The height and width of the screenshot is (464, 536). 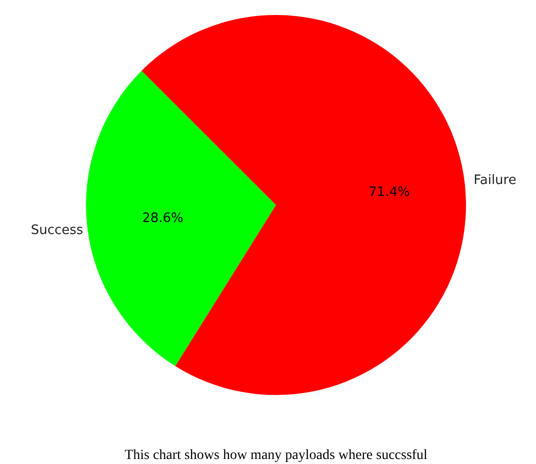 What do you see at coordinates (495, 180) in the screenshot?
I see `slice-label: Failure` at bounding box center [495, 180].